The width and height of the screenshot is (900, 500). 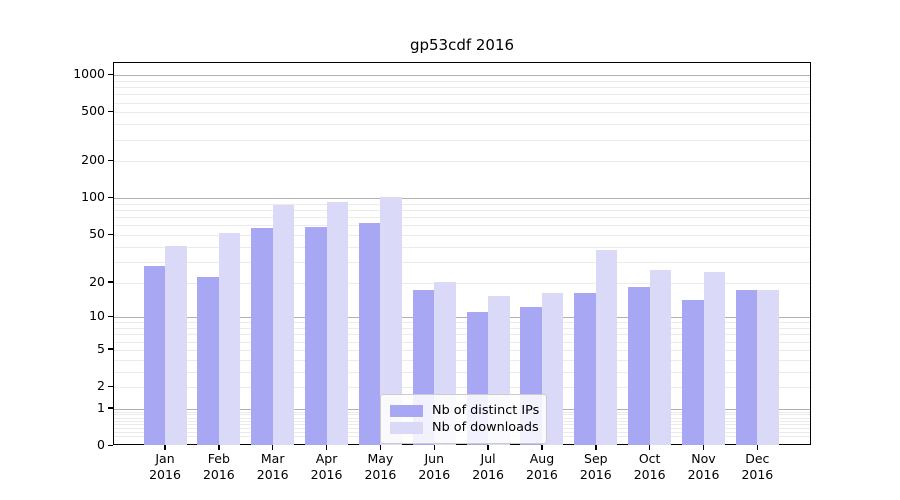 What do you see at coordinates (485, 427) in the screenshot?
I see `legend-label-downloads: Nb of downloads` at bounding box center [485, 427].